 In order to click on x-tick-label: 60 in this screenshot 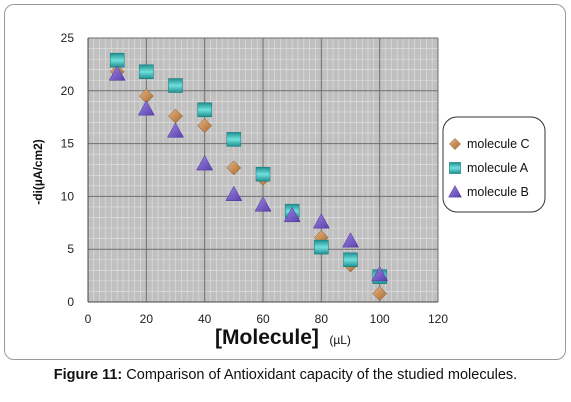, I will do `click(263, 319)`.